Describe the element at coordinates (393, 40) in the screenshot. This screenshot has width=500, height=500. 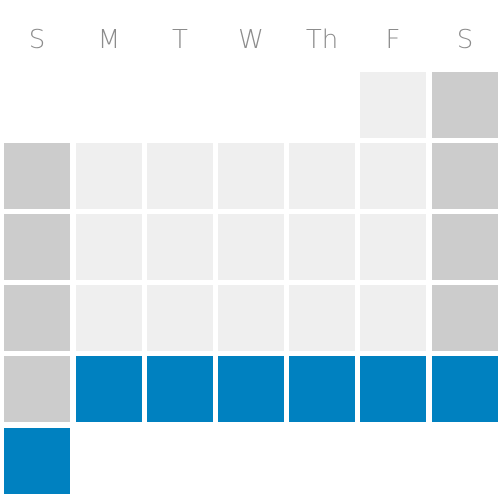
I see `weekday-header-friday: F` at that location.